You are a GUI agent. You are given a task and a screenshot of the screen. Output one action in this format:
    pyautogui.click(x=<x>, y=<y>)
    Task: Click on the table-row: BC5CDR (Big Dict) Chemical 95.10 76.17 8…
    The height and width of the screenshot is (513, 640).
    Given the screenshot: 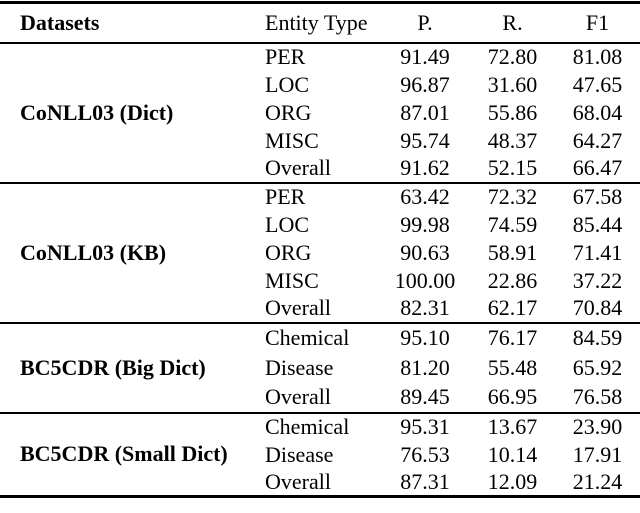 What is the action you would take?
    pyautogui.click(x=320, y=351)
    